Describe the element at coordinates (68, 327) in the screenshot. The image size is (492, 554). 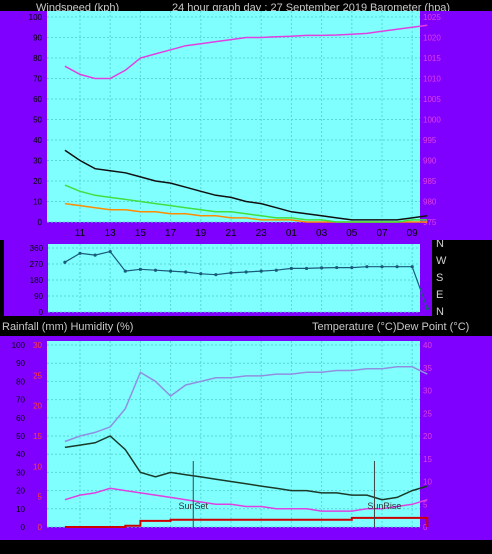
I see `rain-humidity-label: Rainfall (mm) Humidity (%)` at that location.